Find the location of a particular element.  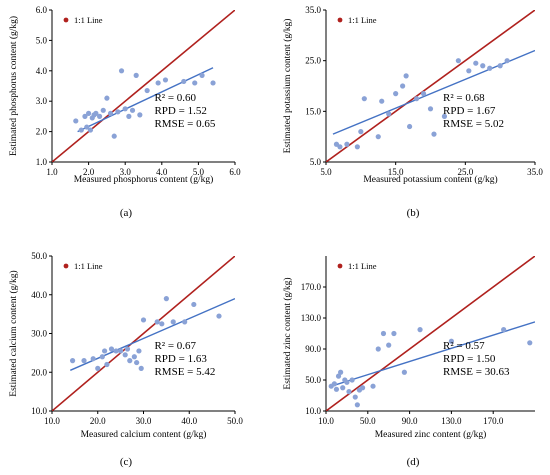

x-tick-label: 90.0 is located at coordinates (410, 421).